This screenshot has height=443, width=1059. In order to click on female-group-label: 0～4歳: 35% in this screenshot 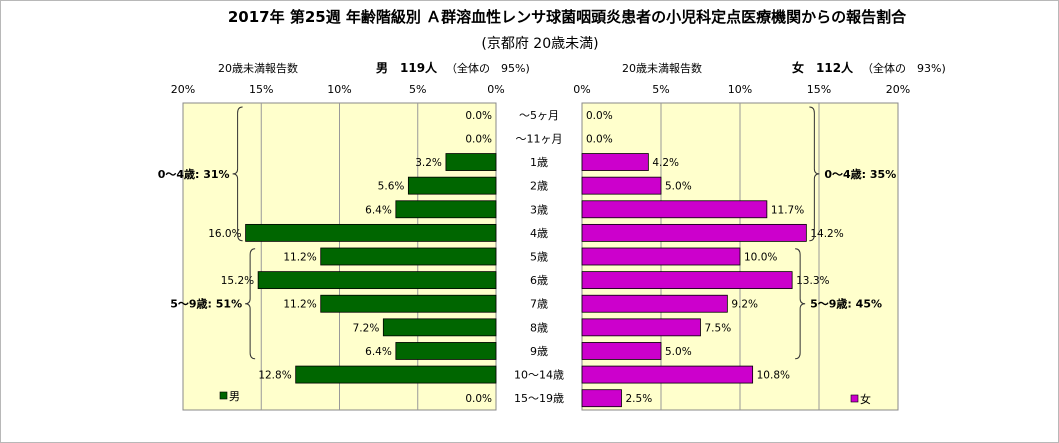, I will do `click(860, 174)`.